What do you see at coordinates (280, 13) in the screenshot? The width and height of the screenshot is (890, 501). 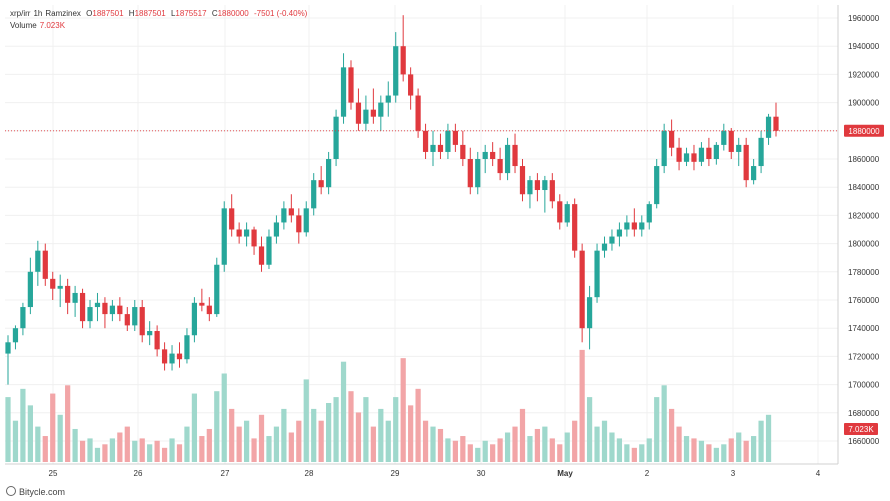 I see `legend-change-value: -7501 (-0.40%)` at bounding box center [280, 13].